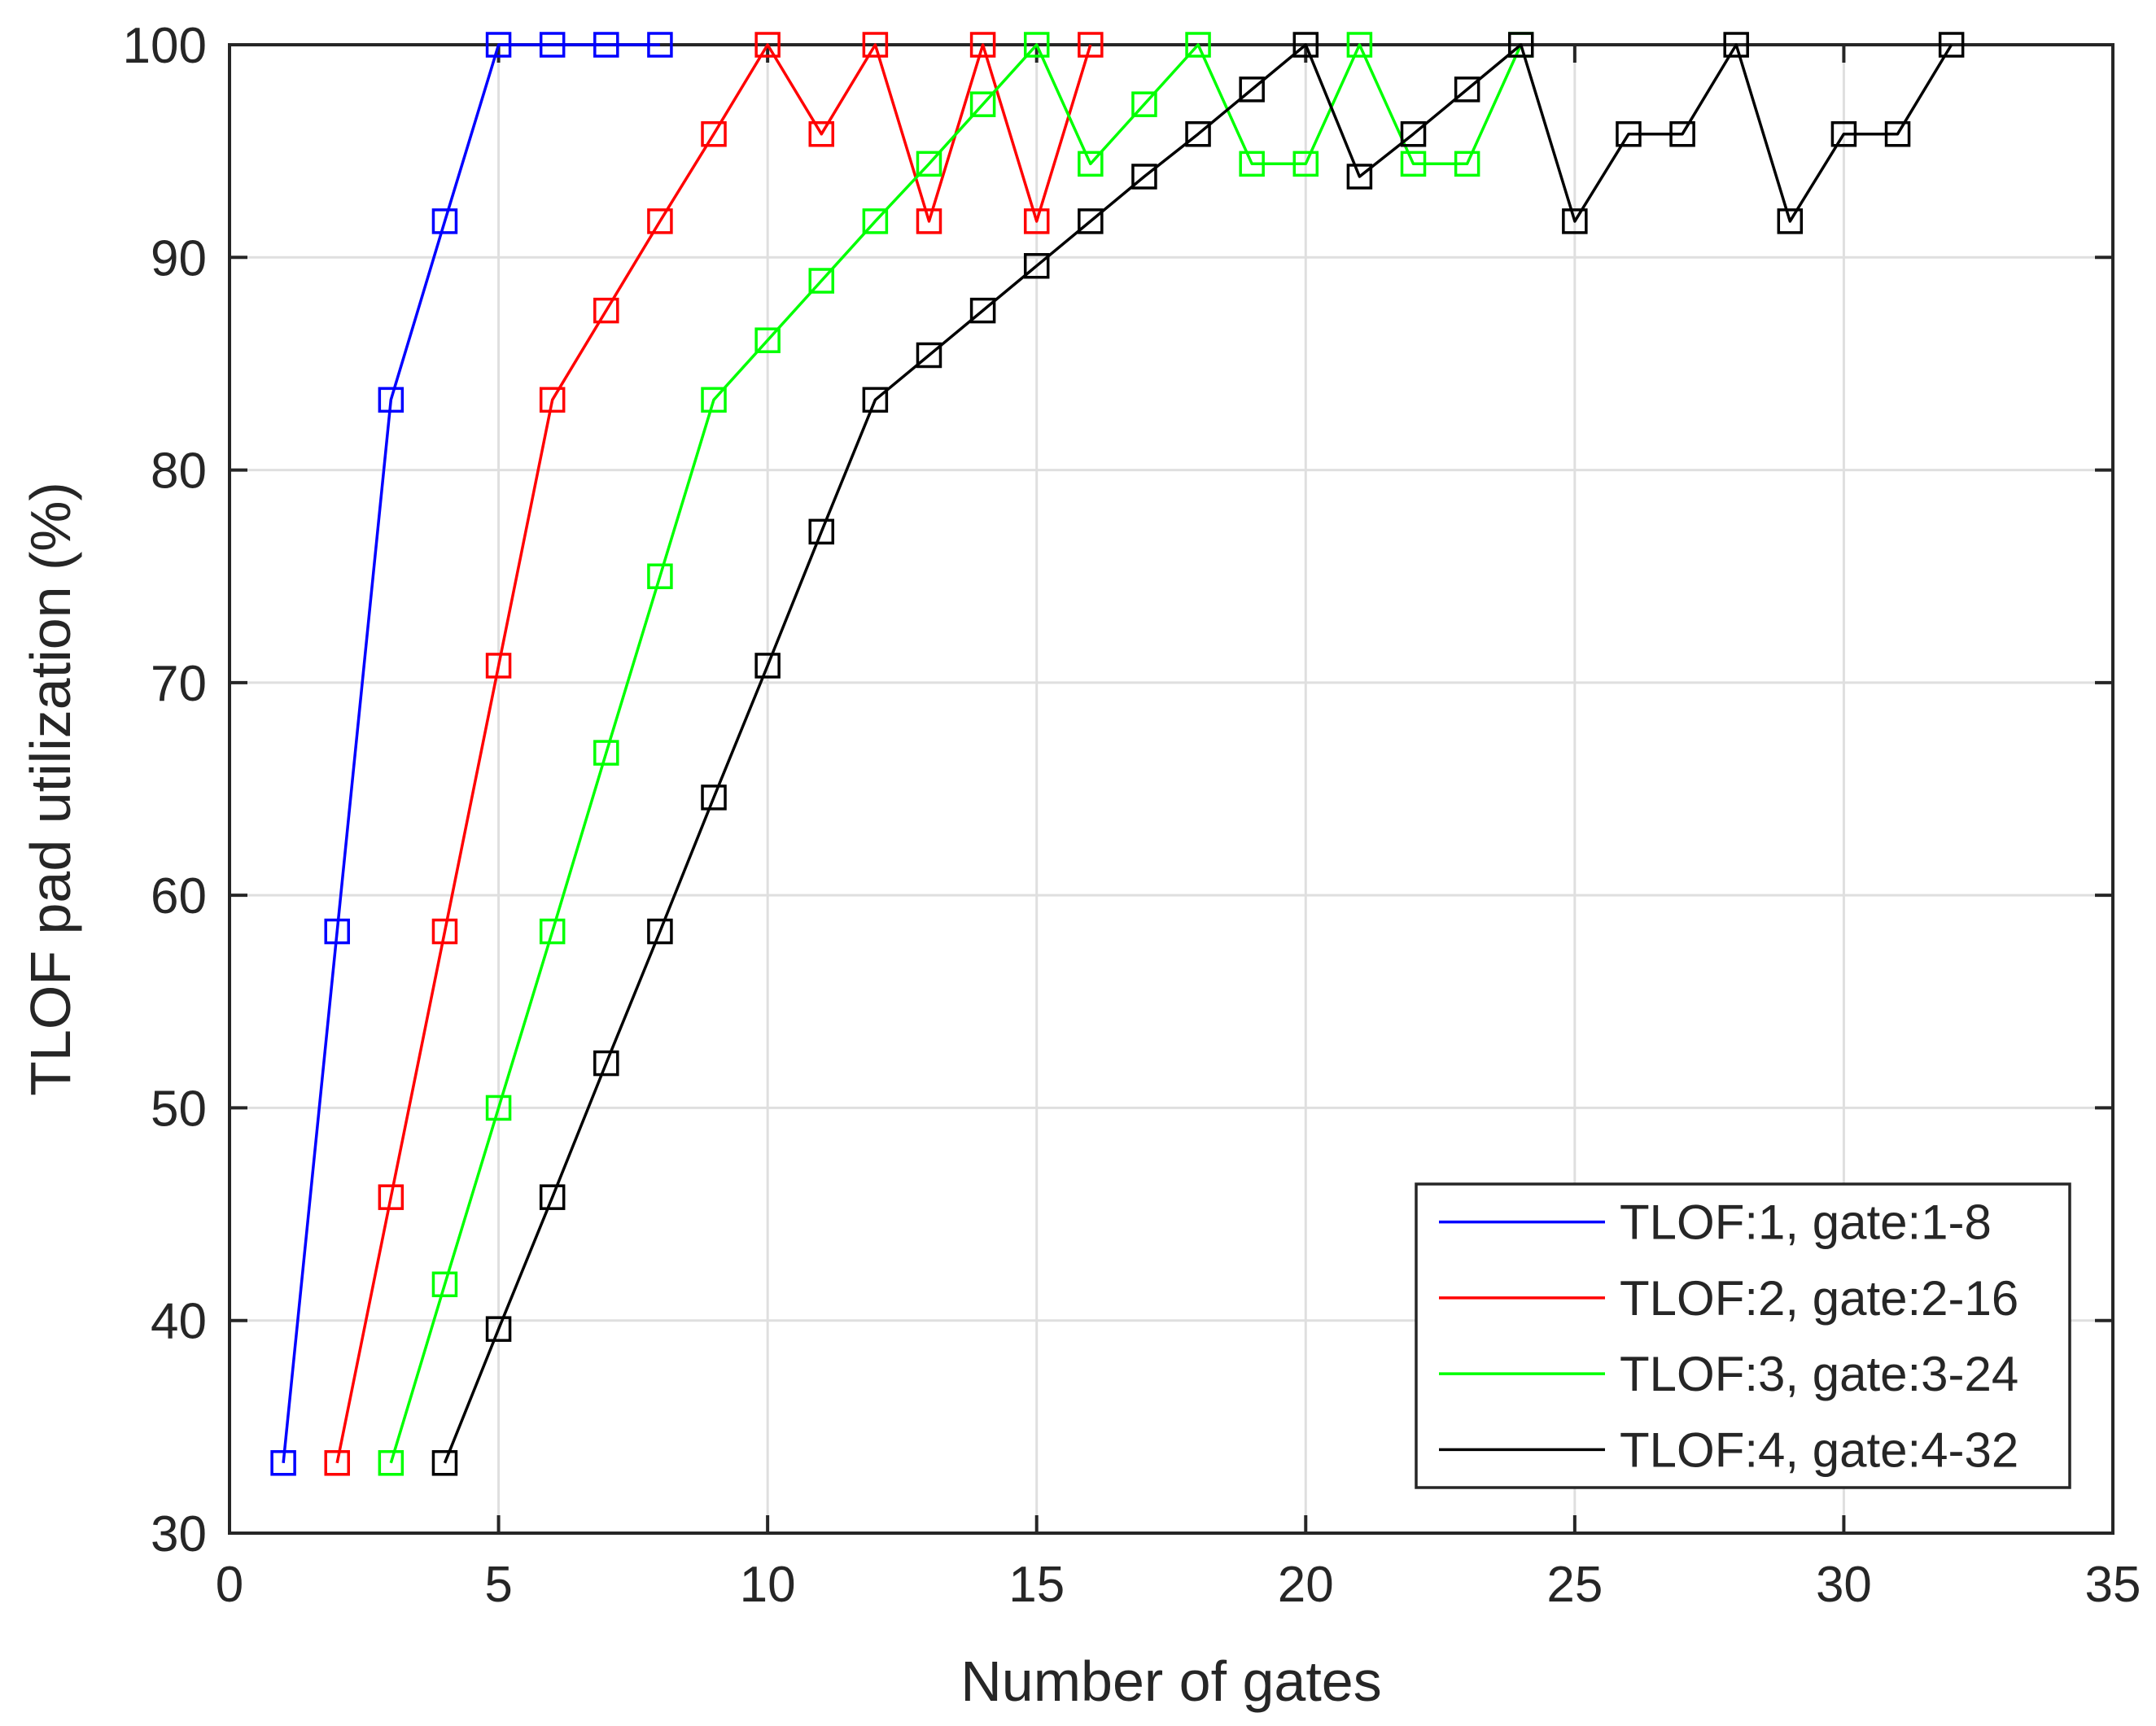 The image size is (2156, 1726). I want to click on y-tick-label: 90, so click(179, 258).